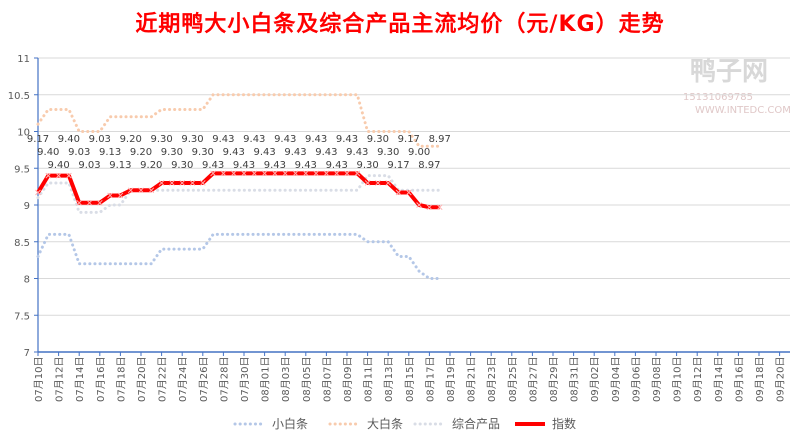  What do you see at coordinates (743, 110) in the screenshot?
I see `watermark-site: WWW.INTEDC.COM` at bounding box center [743, 110].